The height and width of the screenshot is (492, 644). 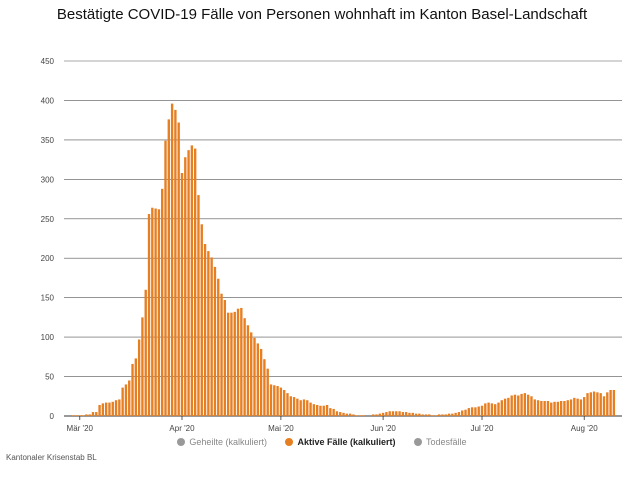 What do you see at coordinates (340, 442) in the screenshot?
I see `legend-item-aktive-faelle: Aktive Fälle (kalkuliert)` at bounding box center [340, 442].